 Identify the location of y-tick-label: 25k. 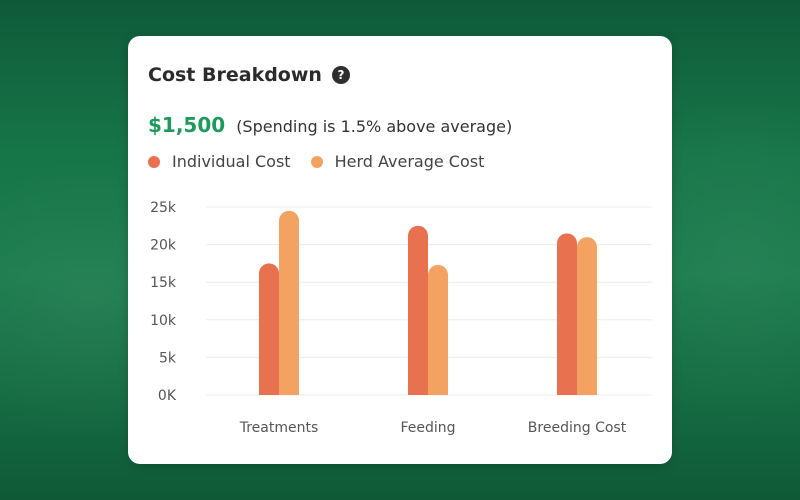
(163, 208).